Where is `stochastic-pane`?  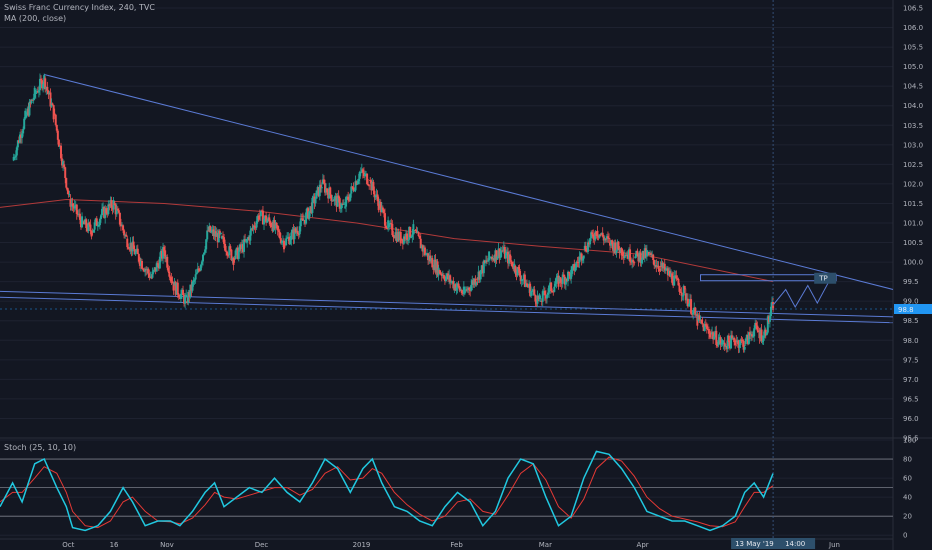
stochastic-pane is located at coordinates (446, 491).